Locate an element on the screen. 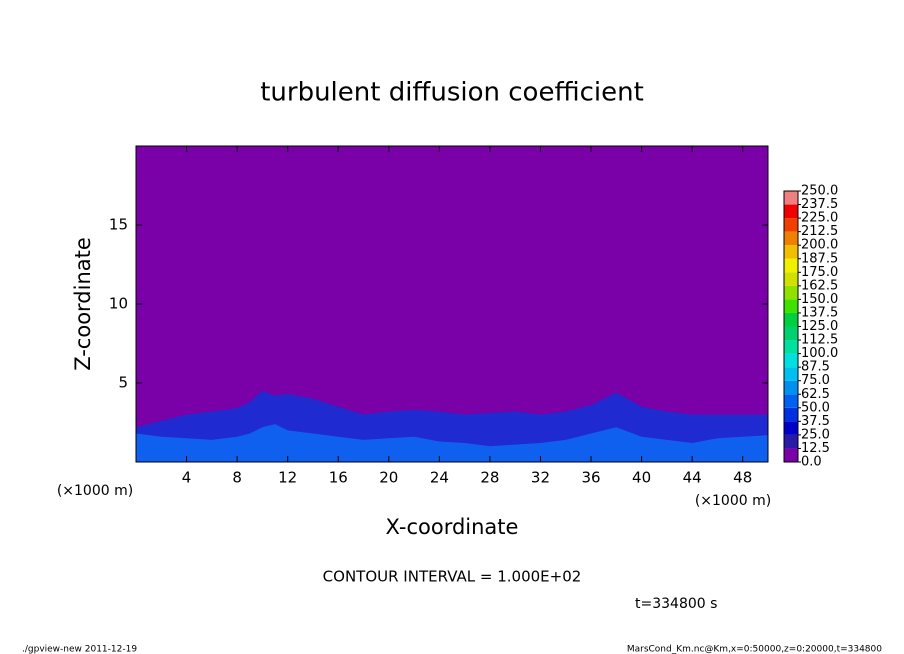 This screenshot has width=904, height=654. x-tick-label: 32 is located at coordinates (540, 478).